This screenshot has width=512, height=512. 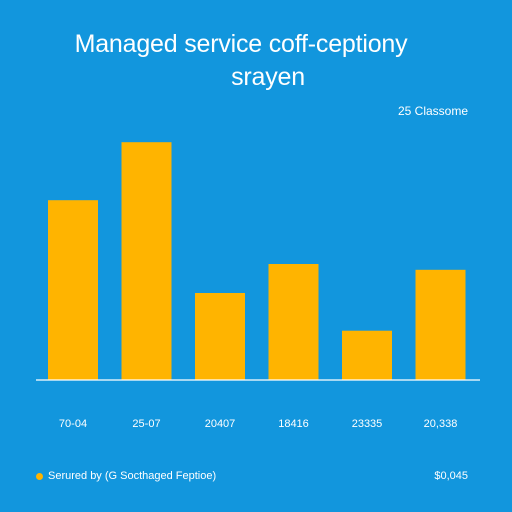 What do you see at coordinates (367, 424) in the screenshot?
I see `x-tick-label-5: 23335` at bounding box center [367, 424].